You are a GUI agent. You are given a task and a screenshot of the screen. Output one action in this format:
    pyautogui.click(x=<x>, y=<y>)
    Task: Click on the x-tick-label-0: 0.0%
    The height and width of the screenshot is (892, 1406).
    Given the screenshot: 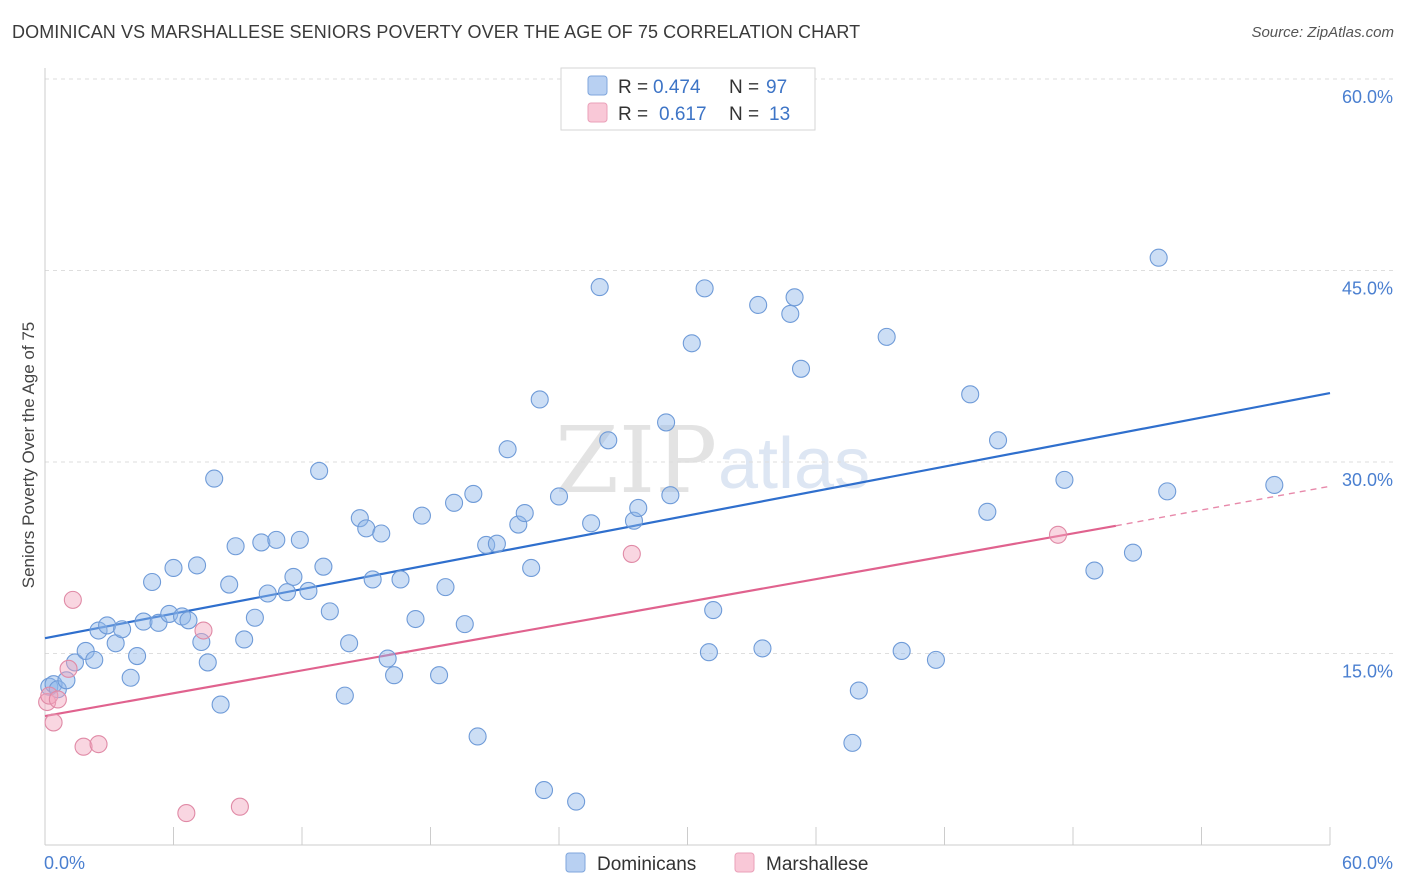 What is the action you would take?
    pyautogui.click(x=64, y=863)
    